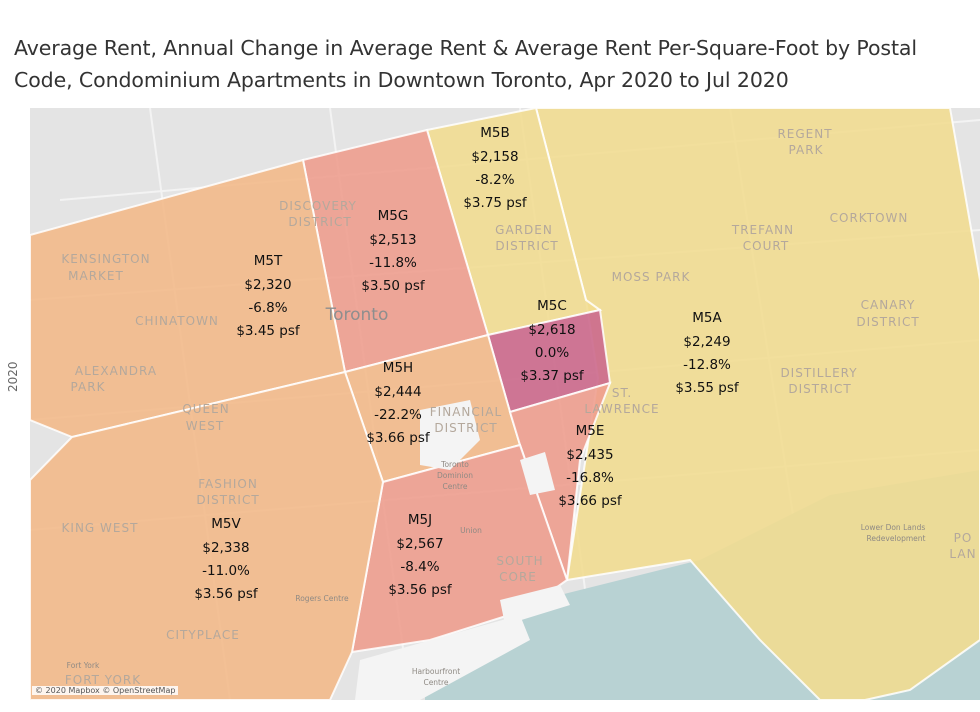 This screenshot has height=712, width=980. Describe the element at coordinates (322, 598) in the screenshot. I see `place-label-small: Rogers Centre` at that location.